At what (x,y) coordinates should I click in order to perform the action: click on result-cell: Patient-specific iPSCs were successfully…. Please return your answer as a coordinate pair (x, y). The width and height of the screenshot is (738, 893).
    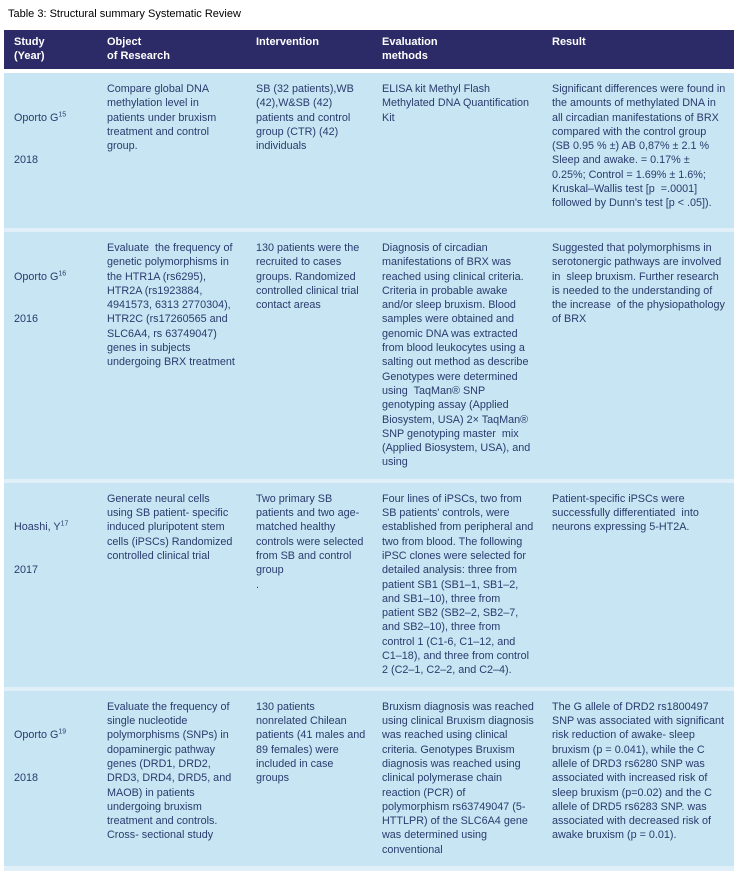
    Looking at the image, I should click on (627, 513).